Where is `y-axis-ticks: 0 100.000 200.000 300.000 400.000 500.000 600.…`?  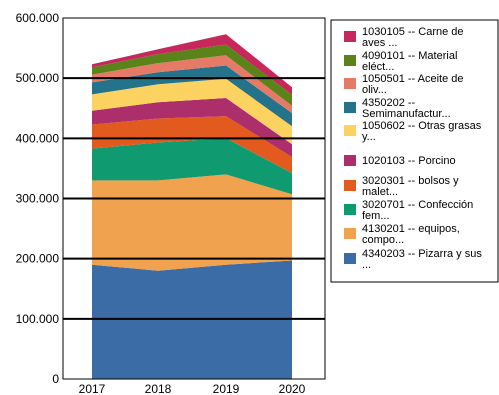 y-axis-ticks: 0 100.000 200.000 300.000 400.000 500.000 600.… is located at coordinates (38, 198).